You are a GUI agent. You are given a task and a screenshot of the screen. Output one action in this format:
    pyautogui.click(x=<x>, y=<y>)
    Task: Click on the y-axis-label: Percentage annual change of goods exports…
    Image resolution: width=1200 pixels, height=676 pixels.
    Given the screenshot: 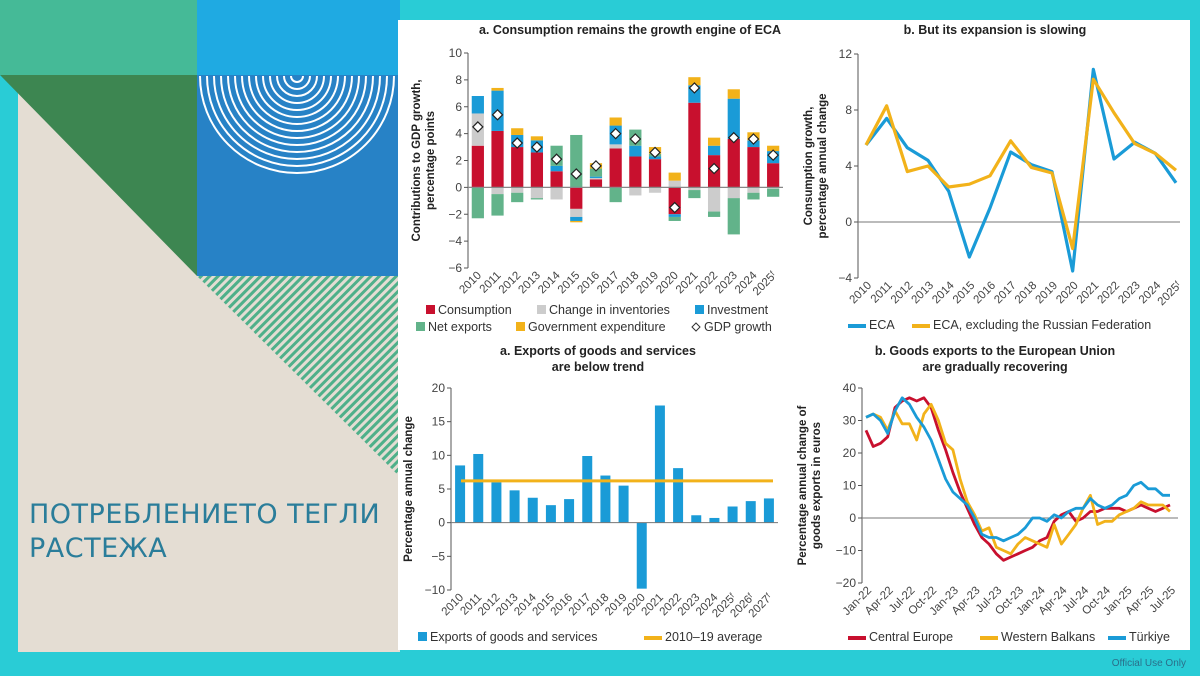 What is the action you would take?
    pyautogui.click(x=810, y=485)
    